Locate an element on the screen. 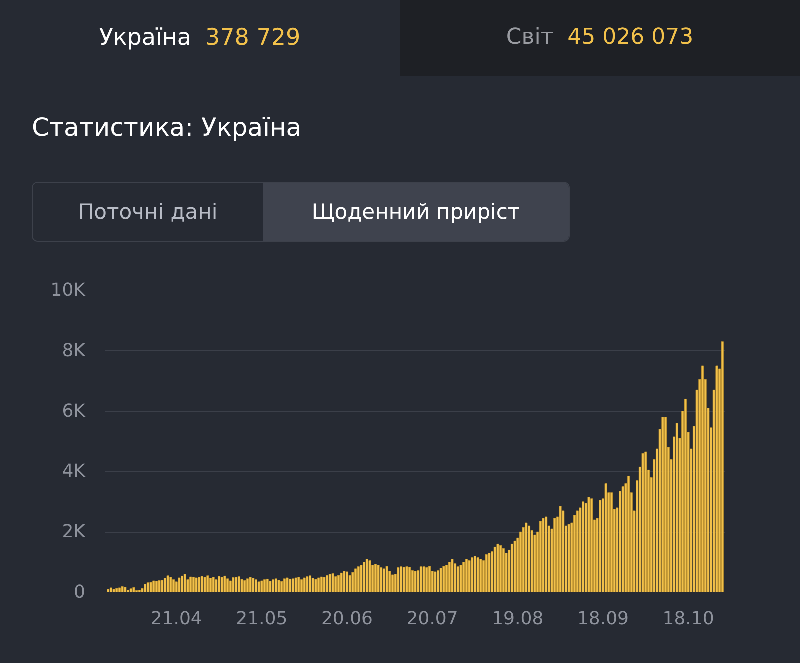  x-tick-label: 19.08 is located at coordinates (518, 619).